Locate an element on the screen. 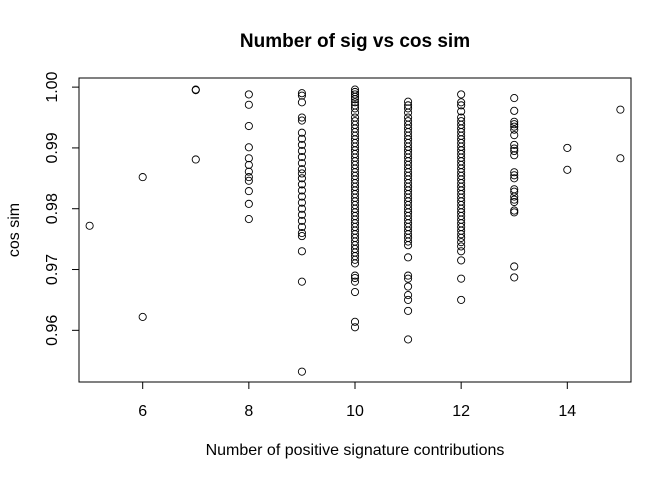  y-tick-label: 1.00 is located at coordinates (52, 86).